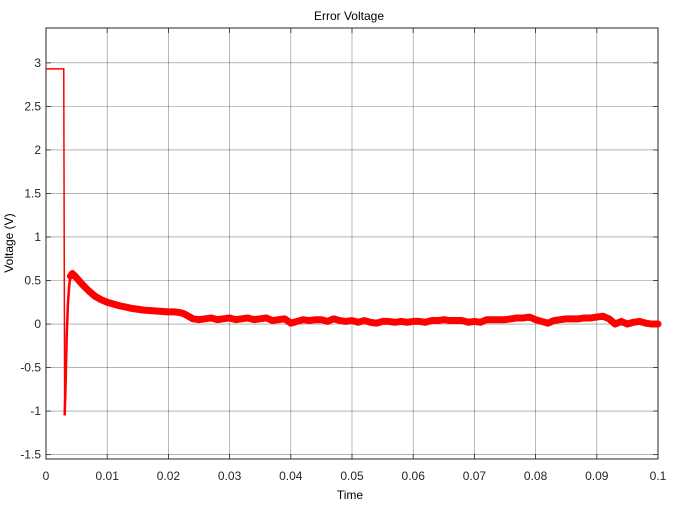 The height and width of the screenshot is (506, 676). What do you see at coordinates (37, 237) in the screenshot?
I see `y-tick-label: 1` at bounding box center [37, 237].